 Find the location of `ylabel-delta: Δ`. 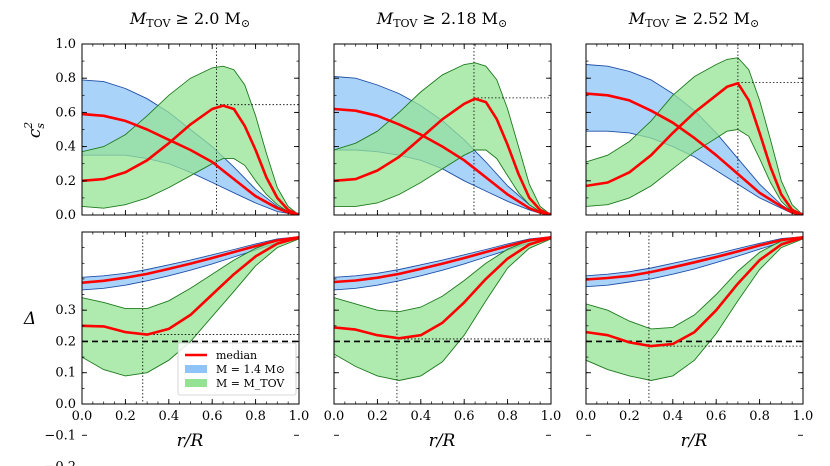

ylabel-delta: Δ is located at coordinates (29, 319).